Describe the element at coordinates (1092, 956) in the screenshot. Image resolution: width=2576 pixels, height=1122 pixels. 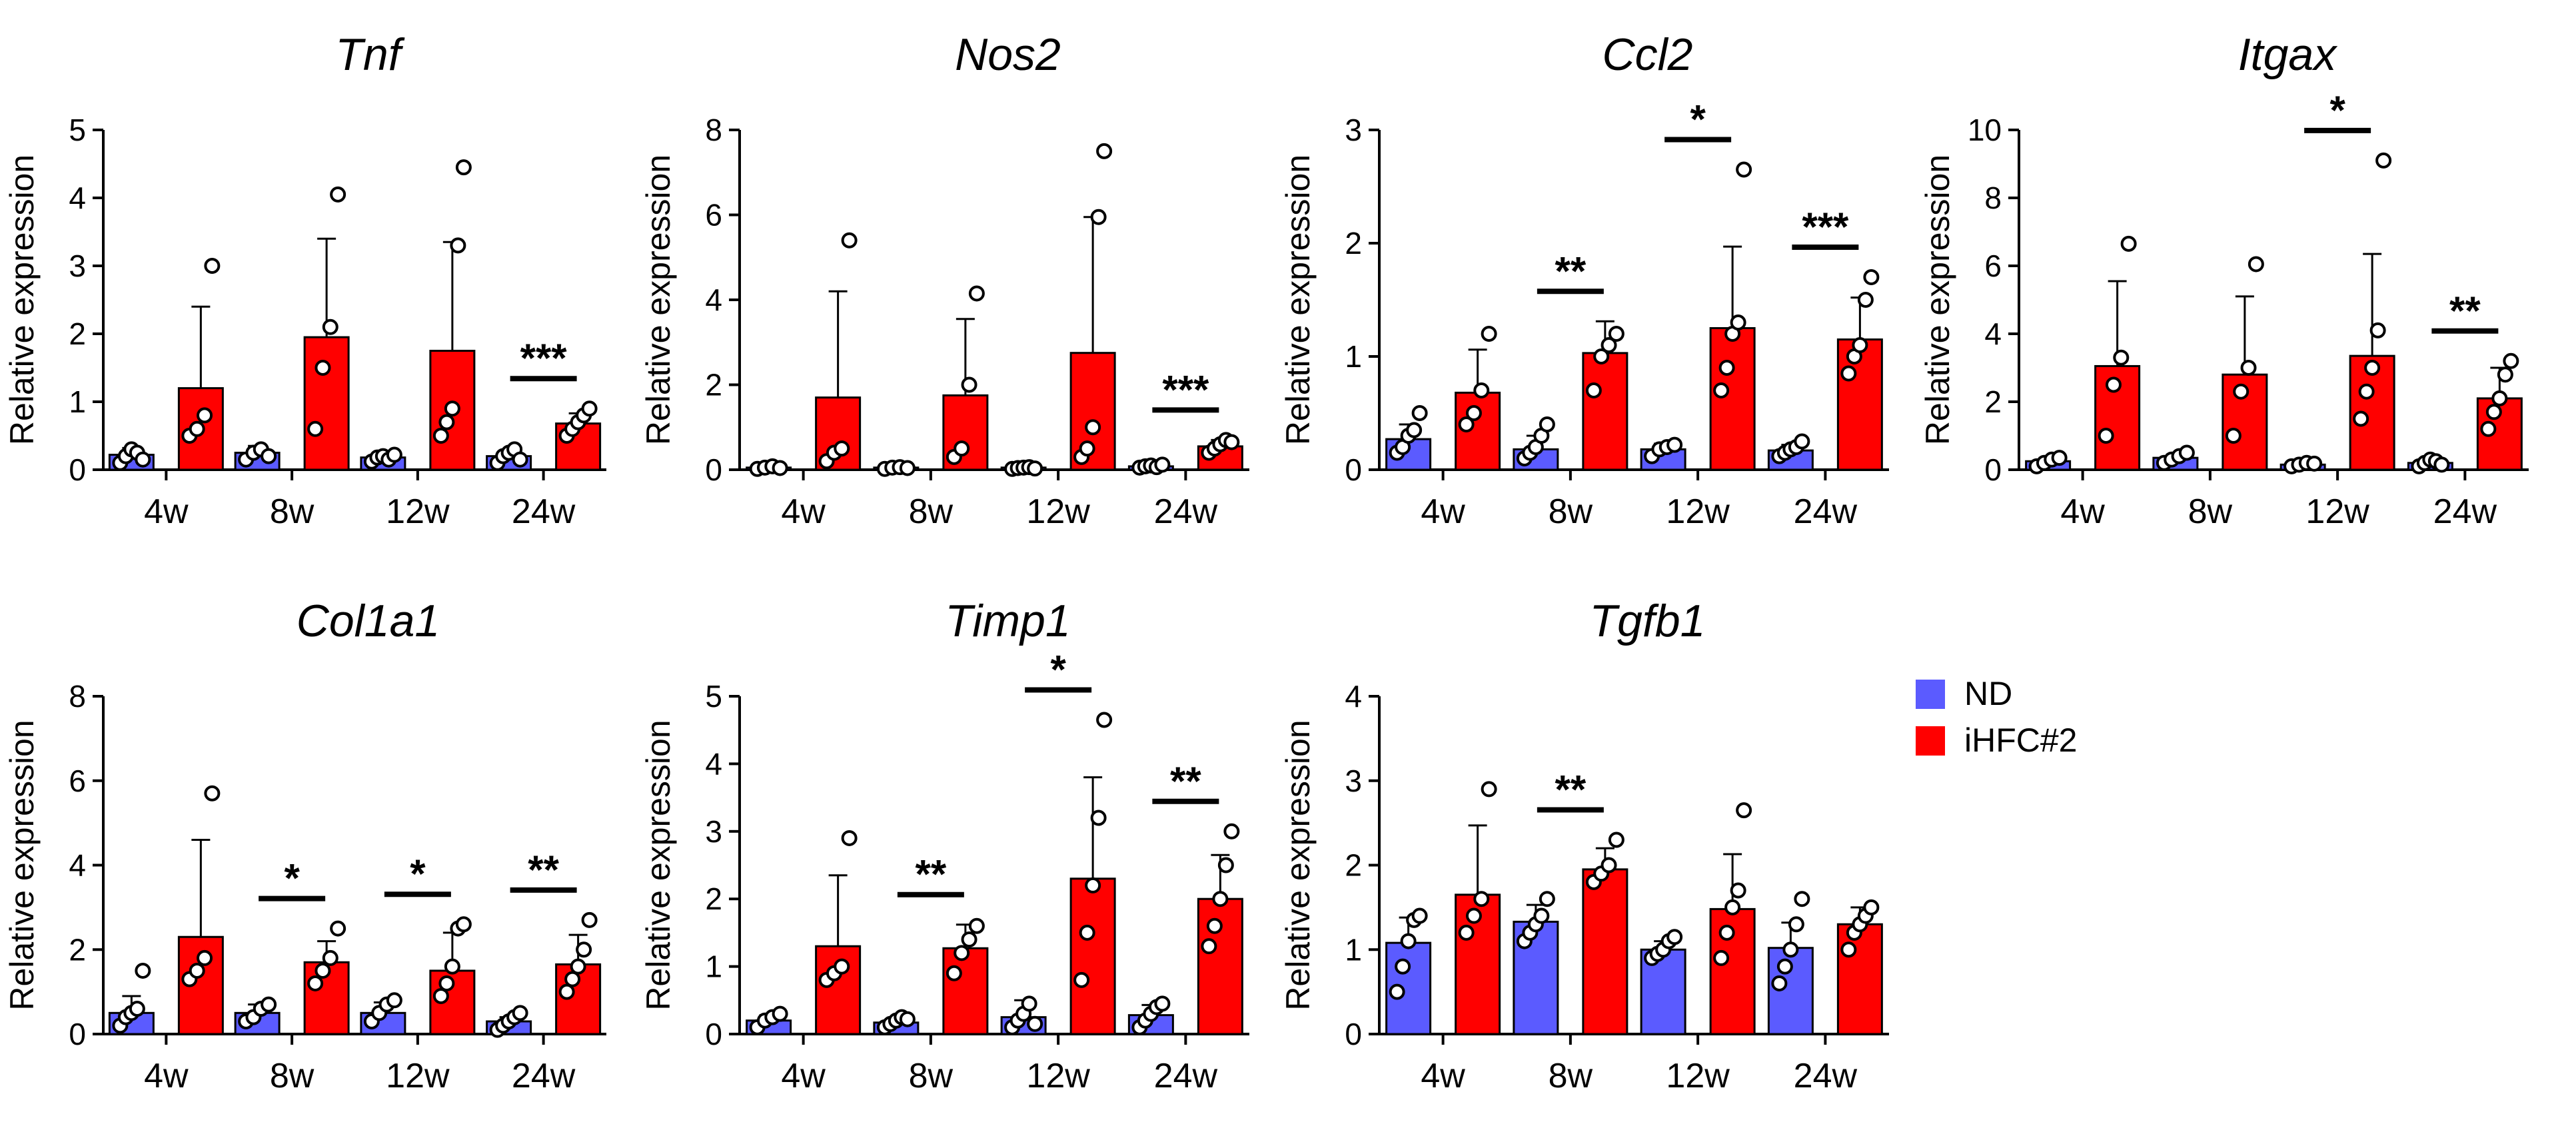
I see `bar-ihfc2-12w` at that location.